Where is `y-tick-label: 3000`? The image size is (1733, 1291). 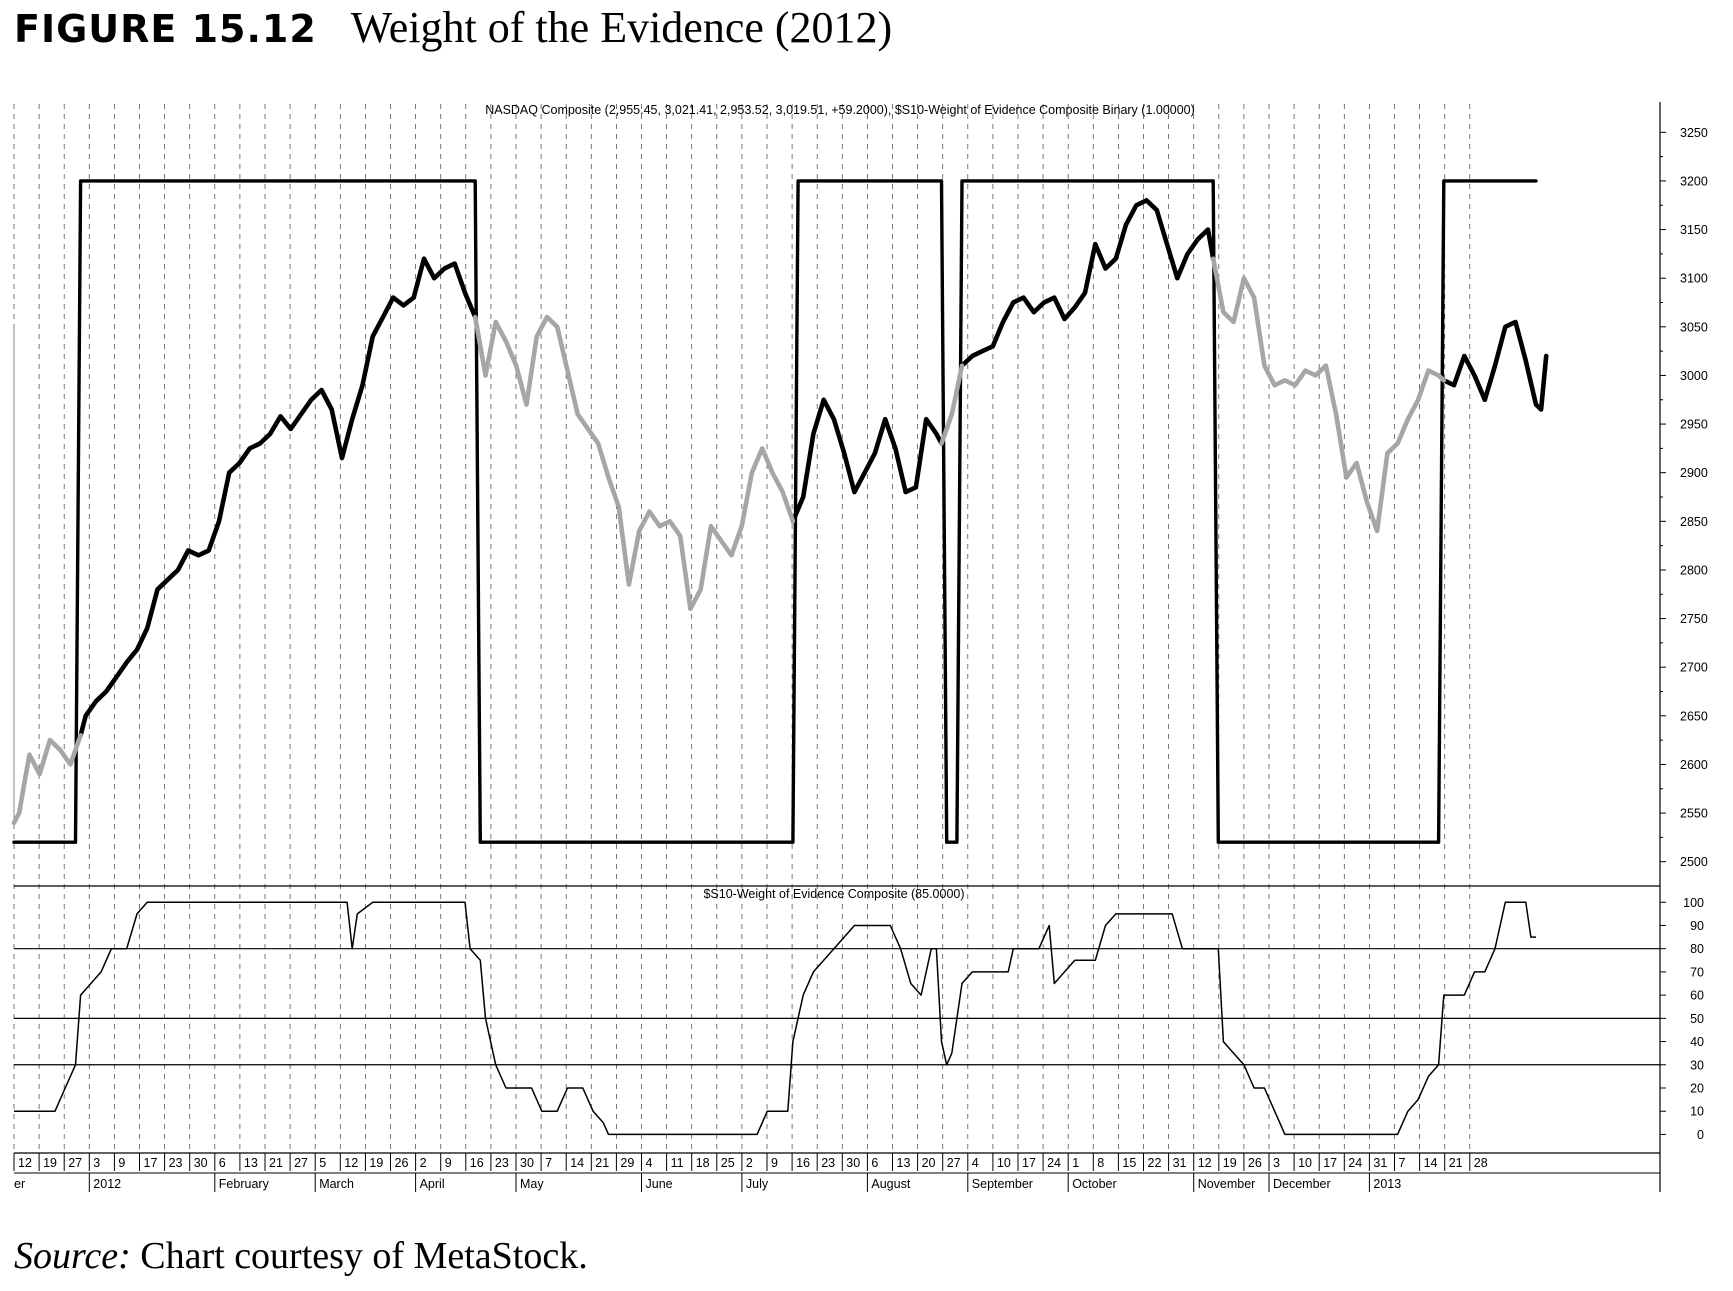
y-tick-label: 3000 is located at coordinates (1694, 376).